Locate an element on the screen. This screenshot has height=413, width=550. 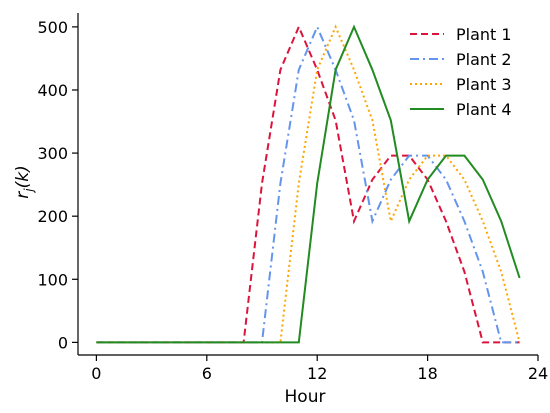
x-tick-label: 0 is located at coordinates (96, 373).